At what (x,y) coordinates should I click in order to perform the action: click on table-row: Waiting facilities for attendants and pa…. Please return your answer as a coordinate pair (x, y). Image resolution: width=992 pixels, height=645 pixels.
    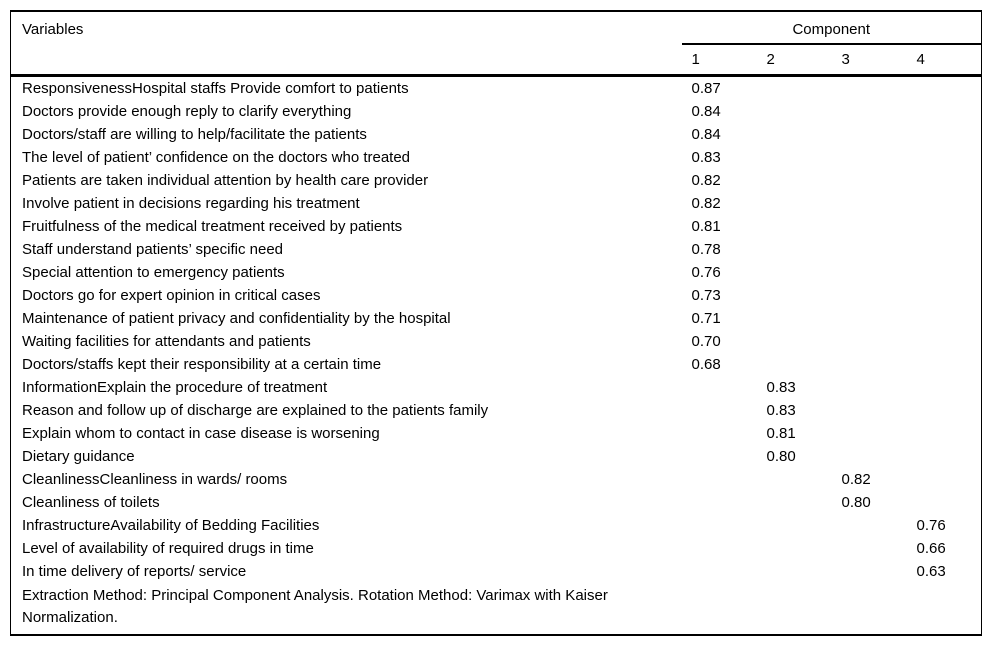
    Looking at the image, I should click on (496, 341).